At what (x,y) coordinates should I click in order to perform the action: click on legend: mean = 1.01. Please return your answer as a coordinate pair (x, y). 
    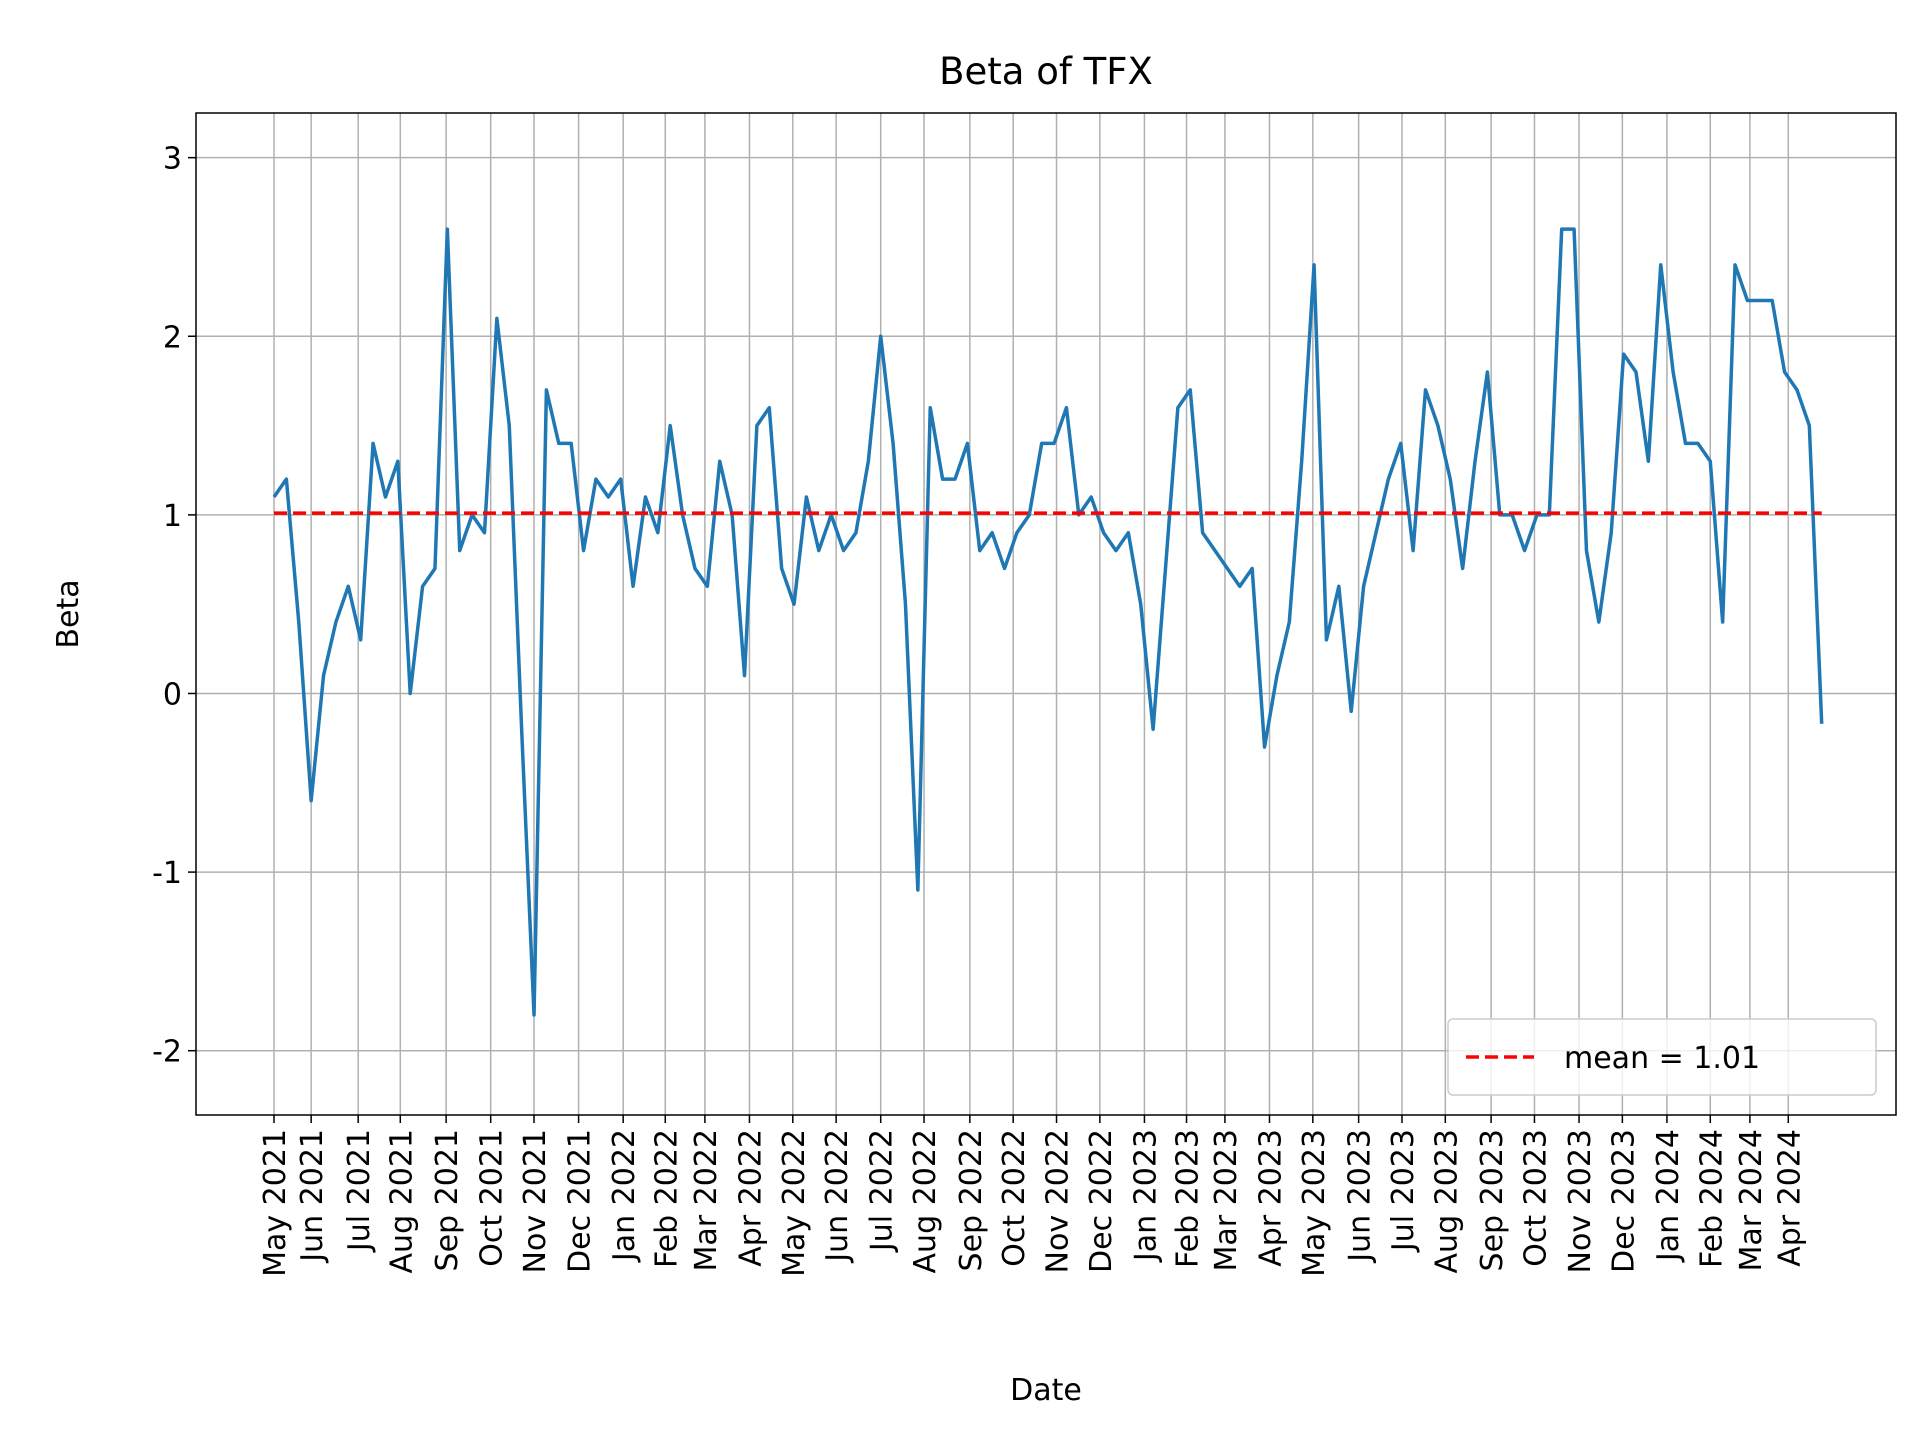
    Looking at the image, I should click on (1662, 1057).